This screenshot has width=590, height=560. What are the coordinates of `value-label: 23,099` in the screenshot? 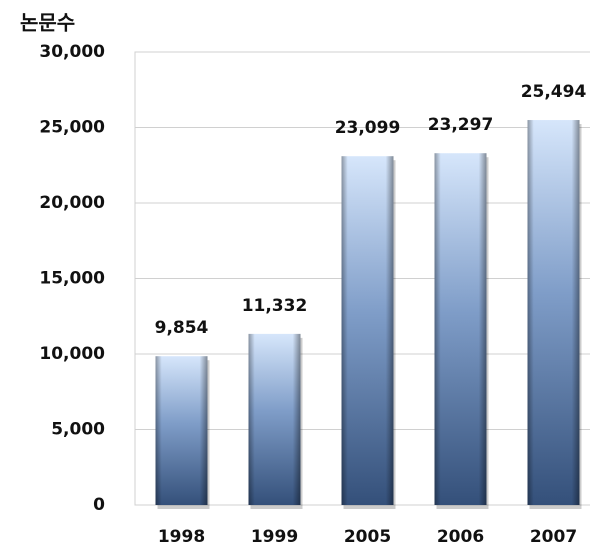 It's located at (368, 128).